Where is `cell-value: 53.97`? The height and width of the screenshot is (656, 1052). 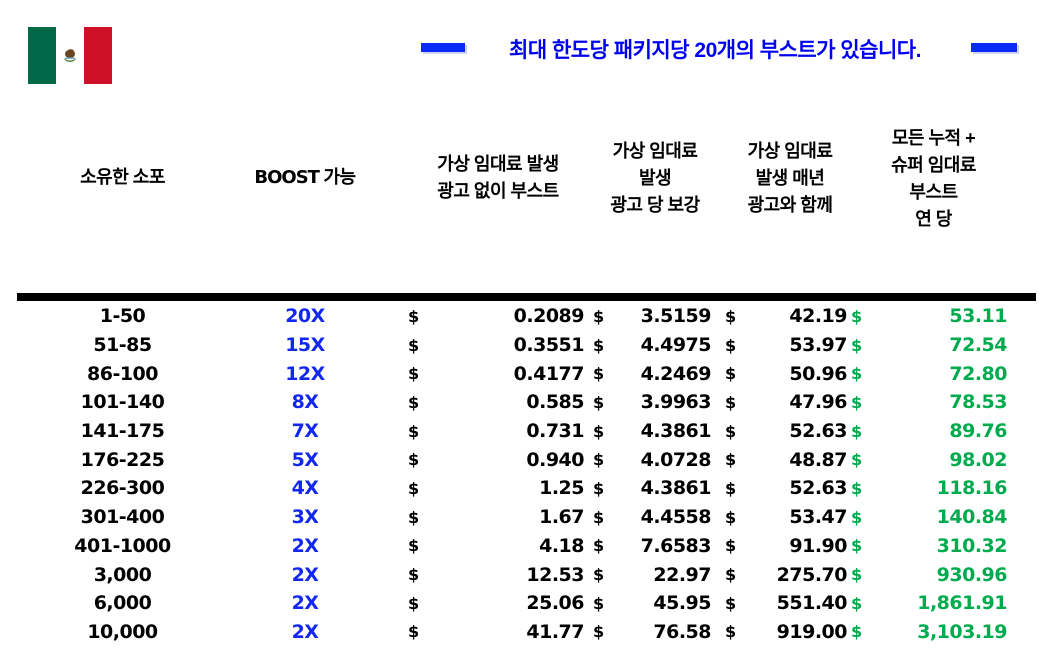 cell-value: 53.97 is located at coordinates (818, 345).